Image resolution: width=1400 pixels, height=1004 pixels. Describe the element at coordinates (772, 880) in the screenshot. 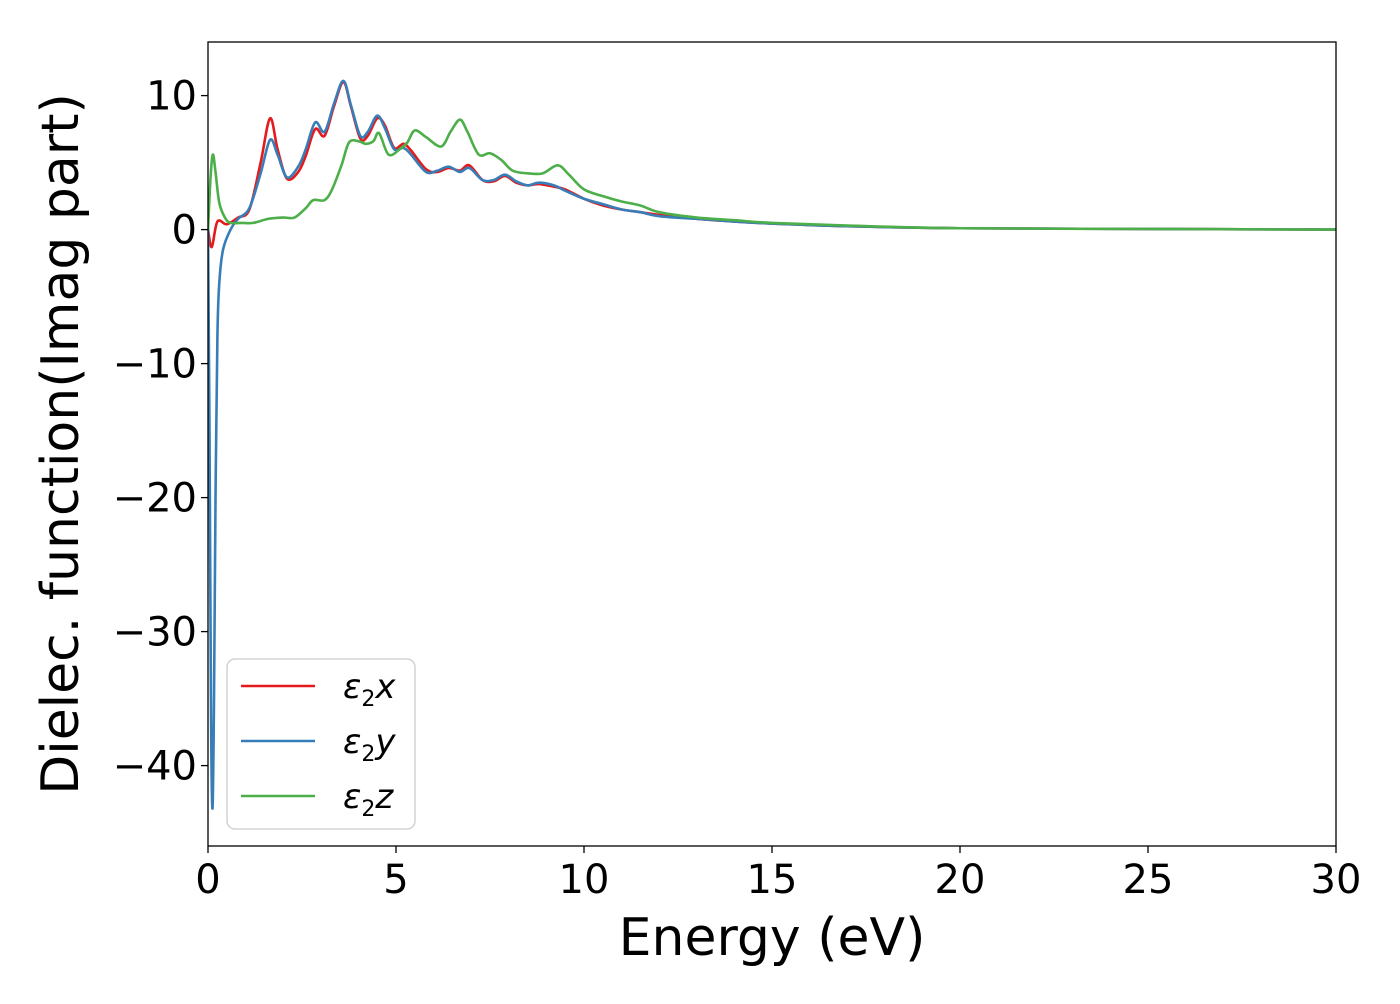

I see `x-tick-label: 15` at that location.